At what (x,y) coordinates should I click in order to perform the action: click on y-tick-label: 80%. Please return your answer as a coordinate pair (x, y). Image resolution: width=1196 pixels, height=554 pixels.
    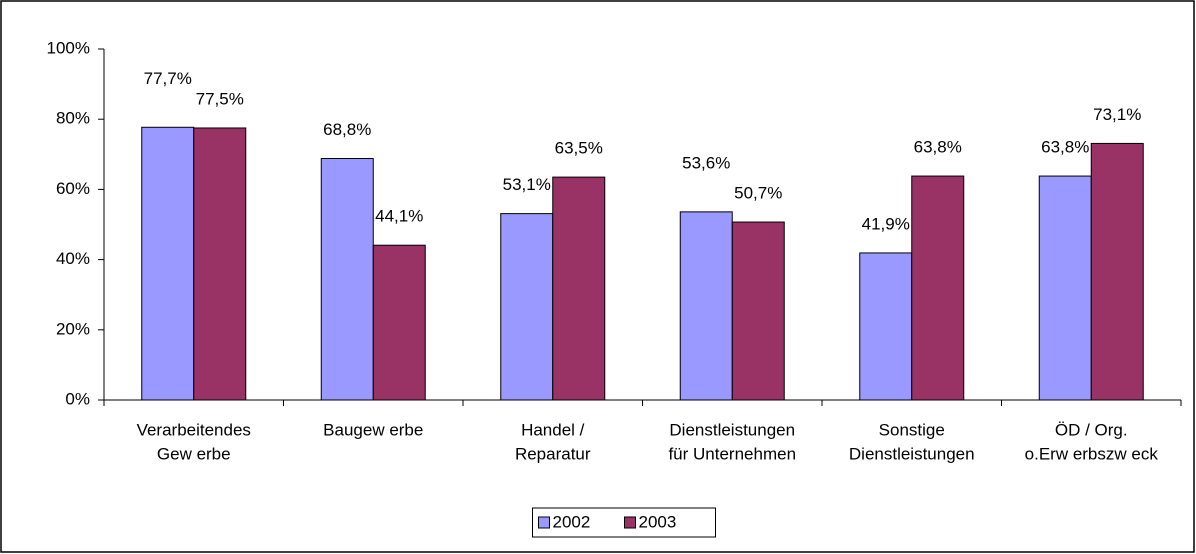
    Looking at the image, I should click on (73, 118).